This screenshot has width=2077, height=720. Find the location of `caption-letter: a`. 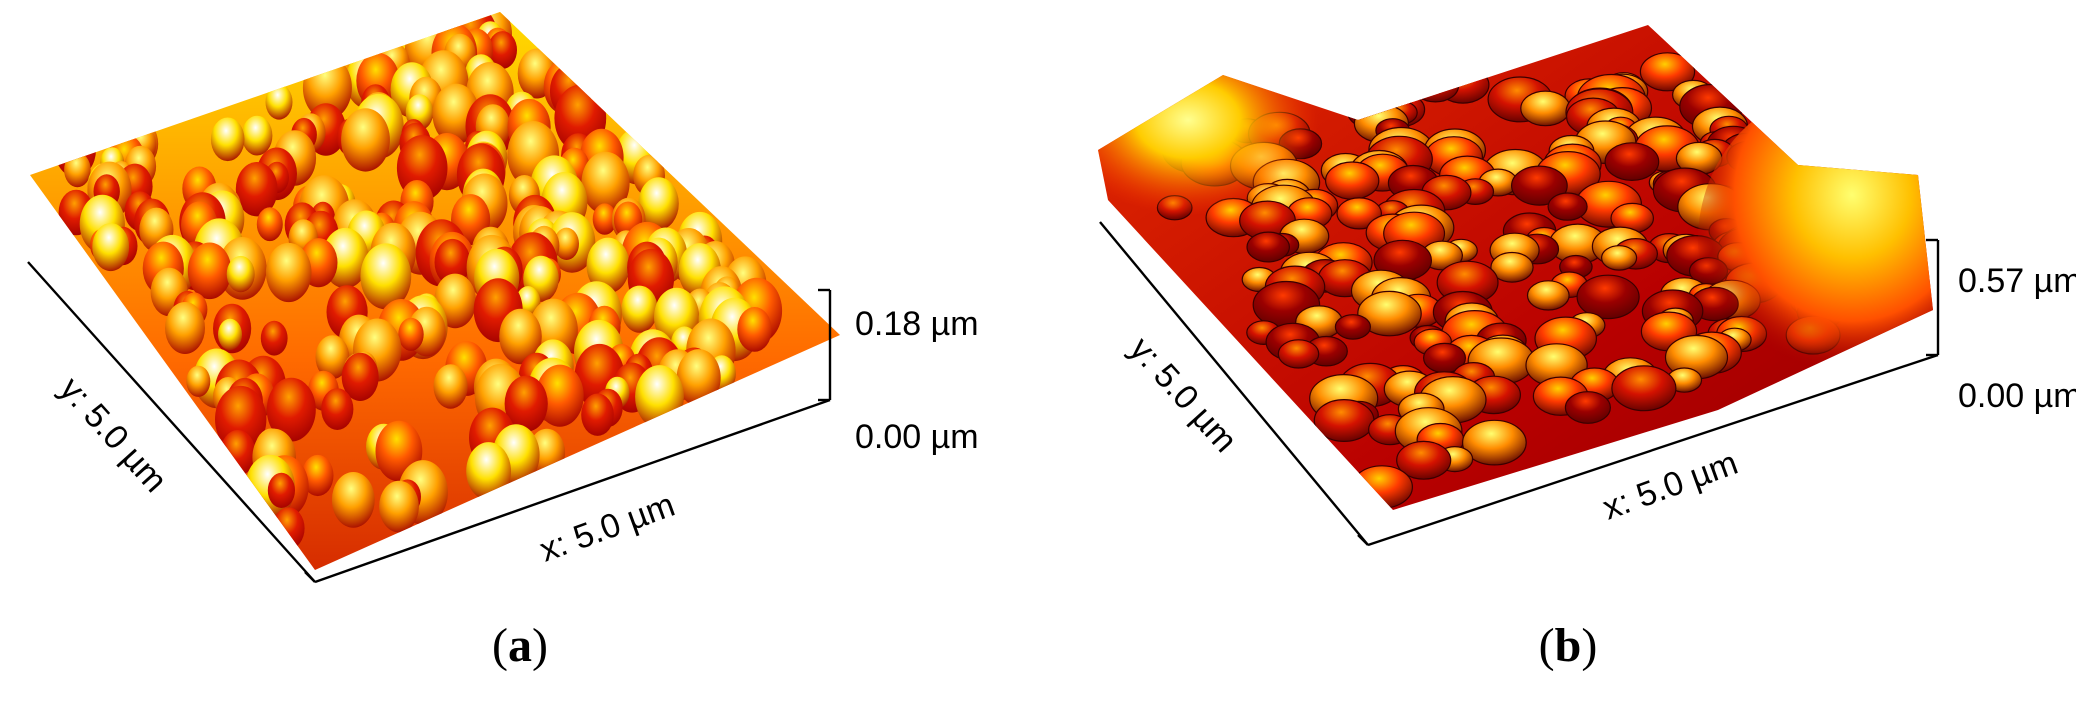

caption-letter: a is located at coordinates (520, 645).